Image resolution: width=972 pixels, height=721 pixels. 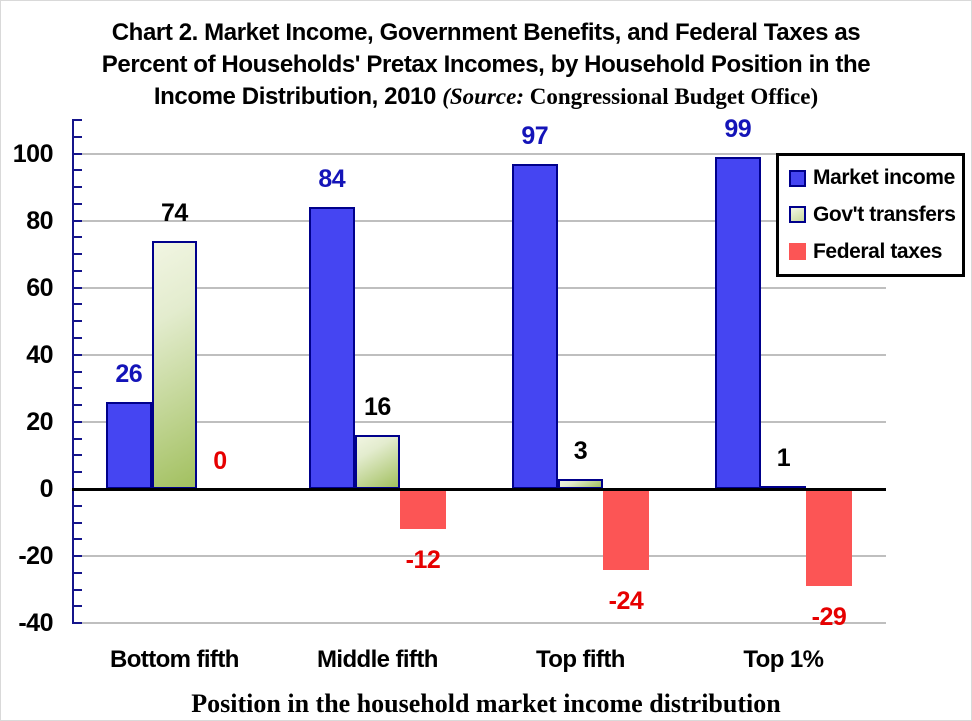 What do you see at coordinates (797, 215) in the screenshot?
I see `govt-transfers-swatch-icon` at bounding box center [797, 215].